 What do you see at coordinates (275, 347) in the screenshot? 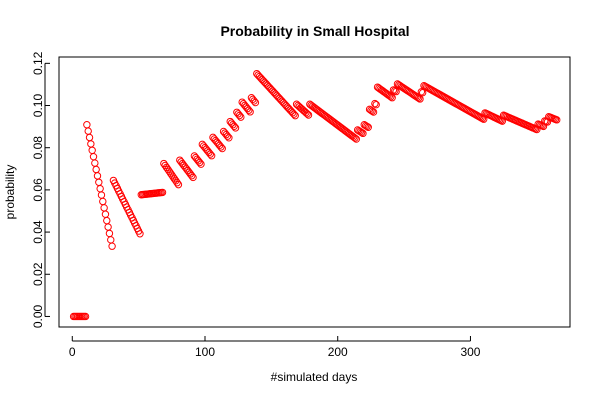
I see `x-axis: 0 100 200 300` at bounding box center [275, 347].